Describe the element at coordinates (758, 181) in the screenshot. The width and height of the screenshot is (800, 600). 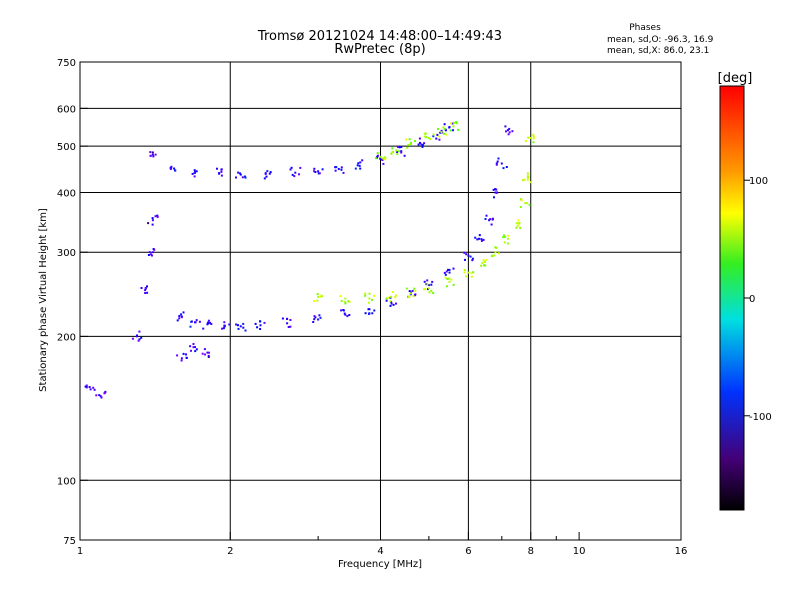
I see `colorbar-tick-label: 100` at that location.